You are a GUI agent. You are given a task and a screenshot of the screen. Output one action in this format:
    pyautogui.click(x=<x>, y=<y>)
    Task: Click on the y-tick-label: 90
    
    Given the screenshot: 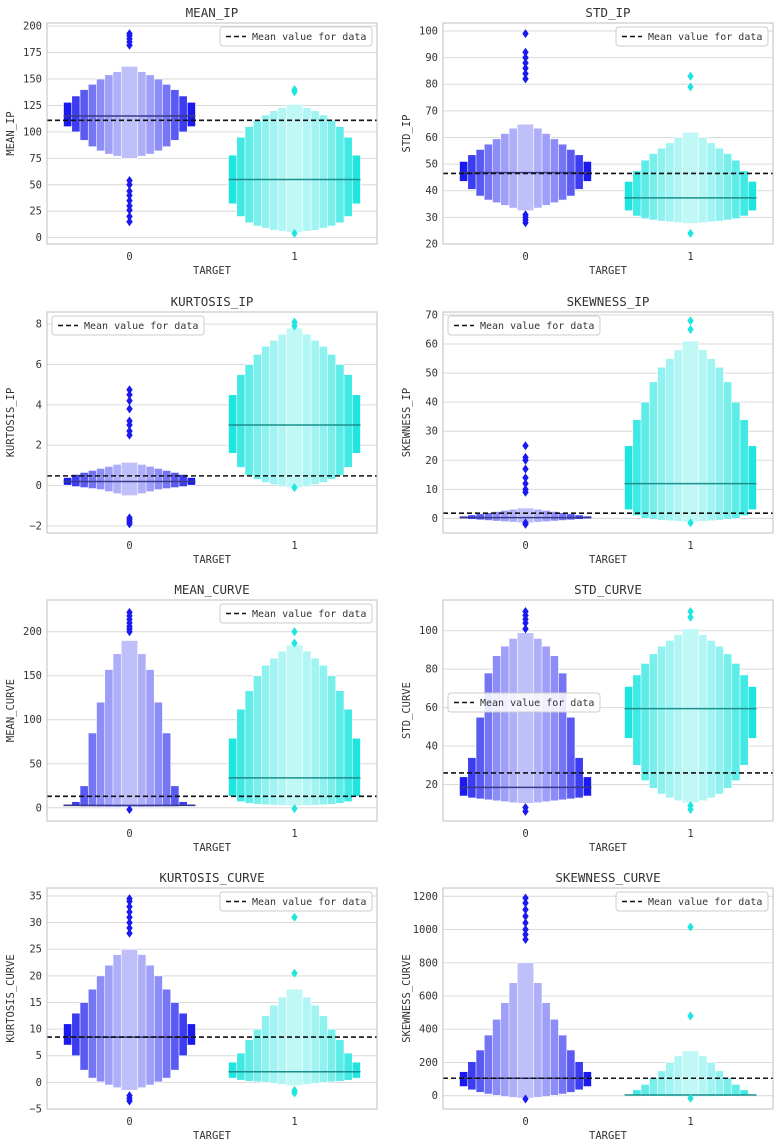 What is the action you would take?
    pyautogui.click(x=431, y=58)
    